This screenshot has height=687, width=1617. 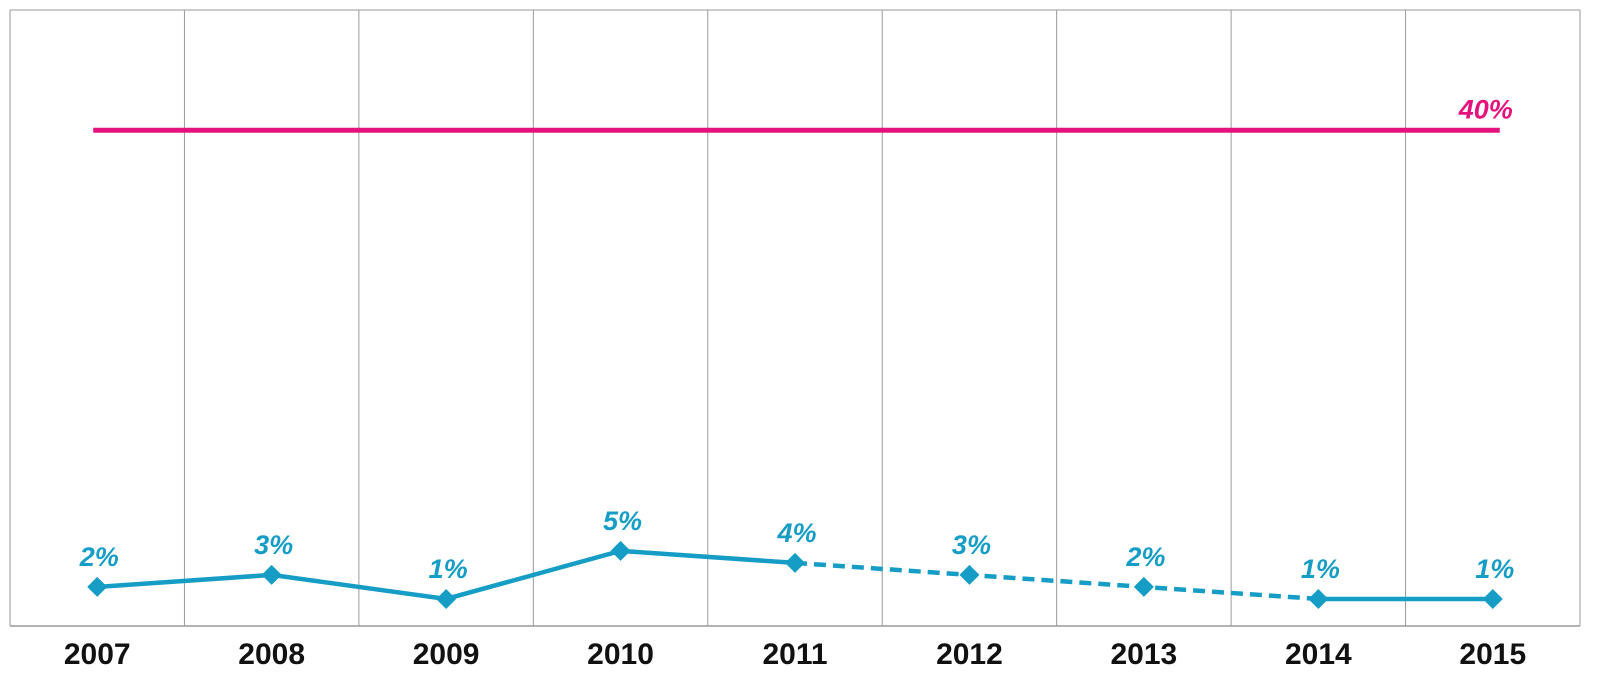 I want to click on x-tick-label: 2008, so click(x=271, y=654).